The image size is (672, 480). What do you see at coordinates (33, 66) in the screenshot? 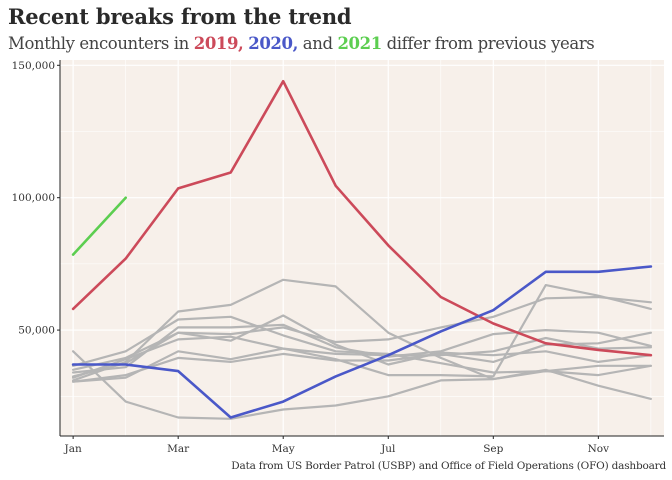
I see `y-tick-label: 150,000` at bounding box center [33, 66].